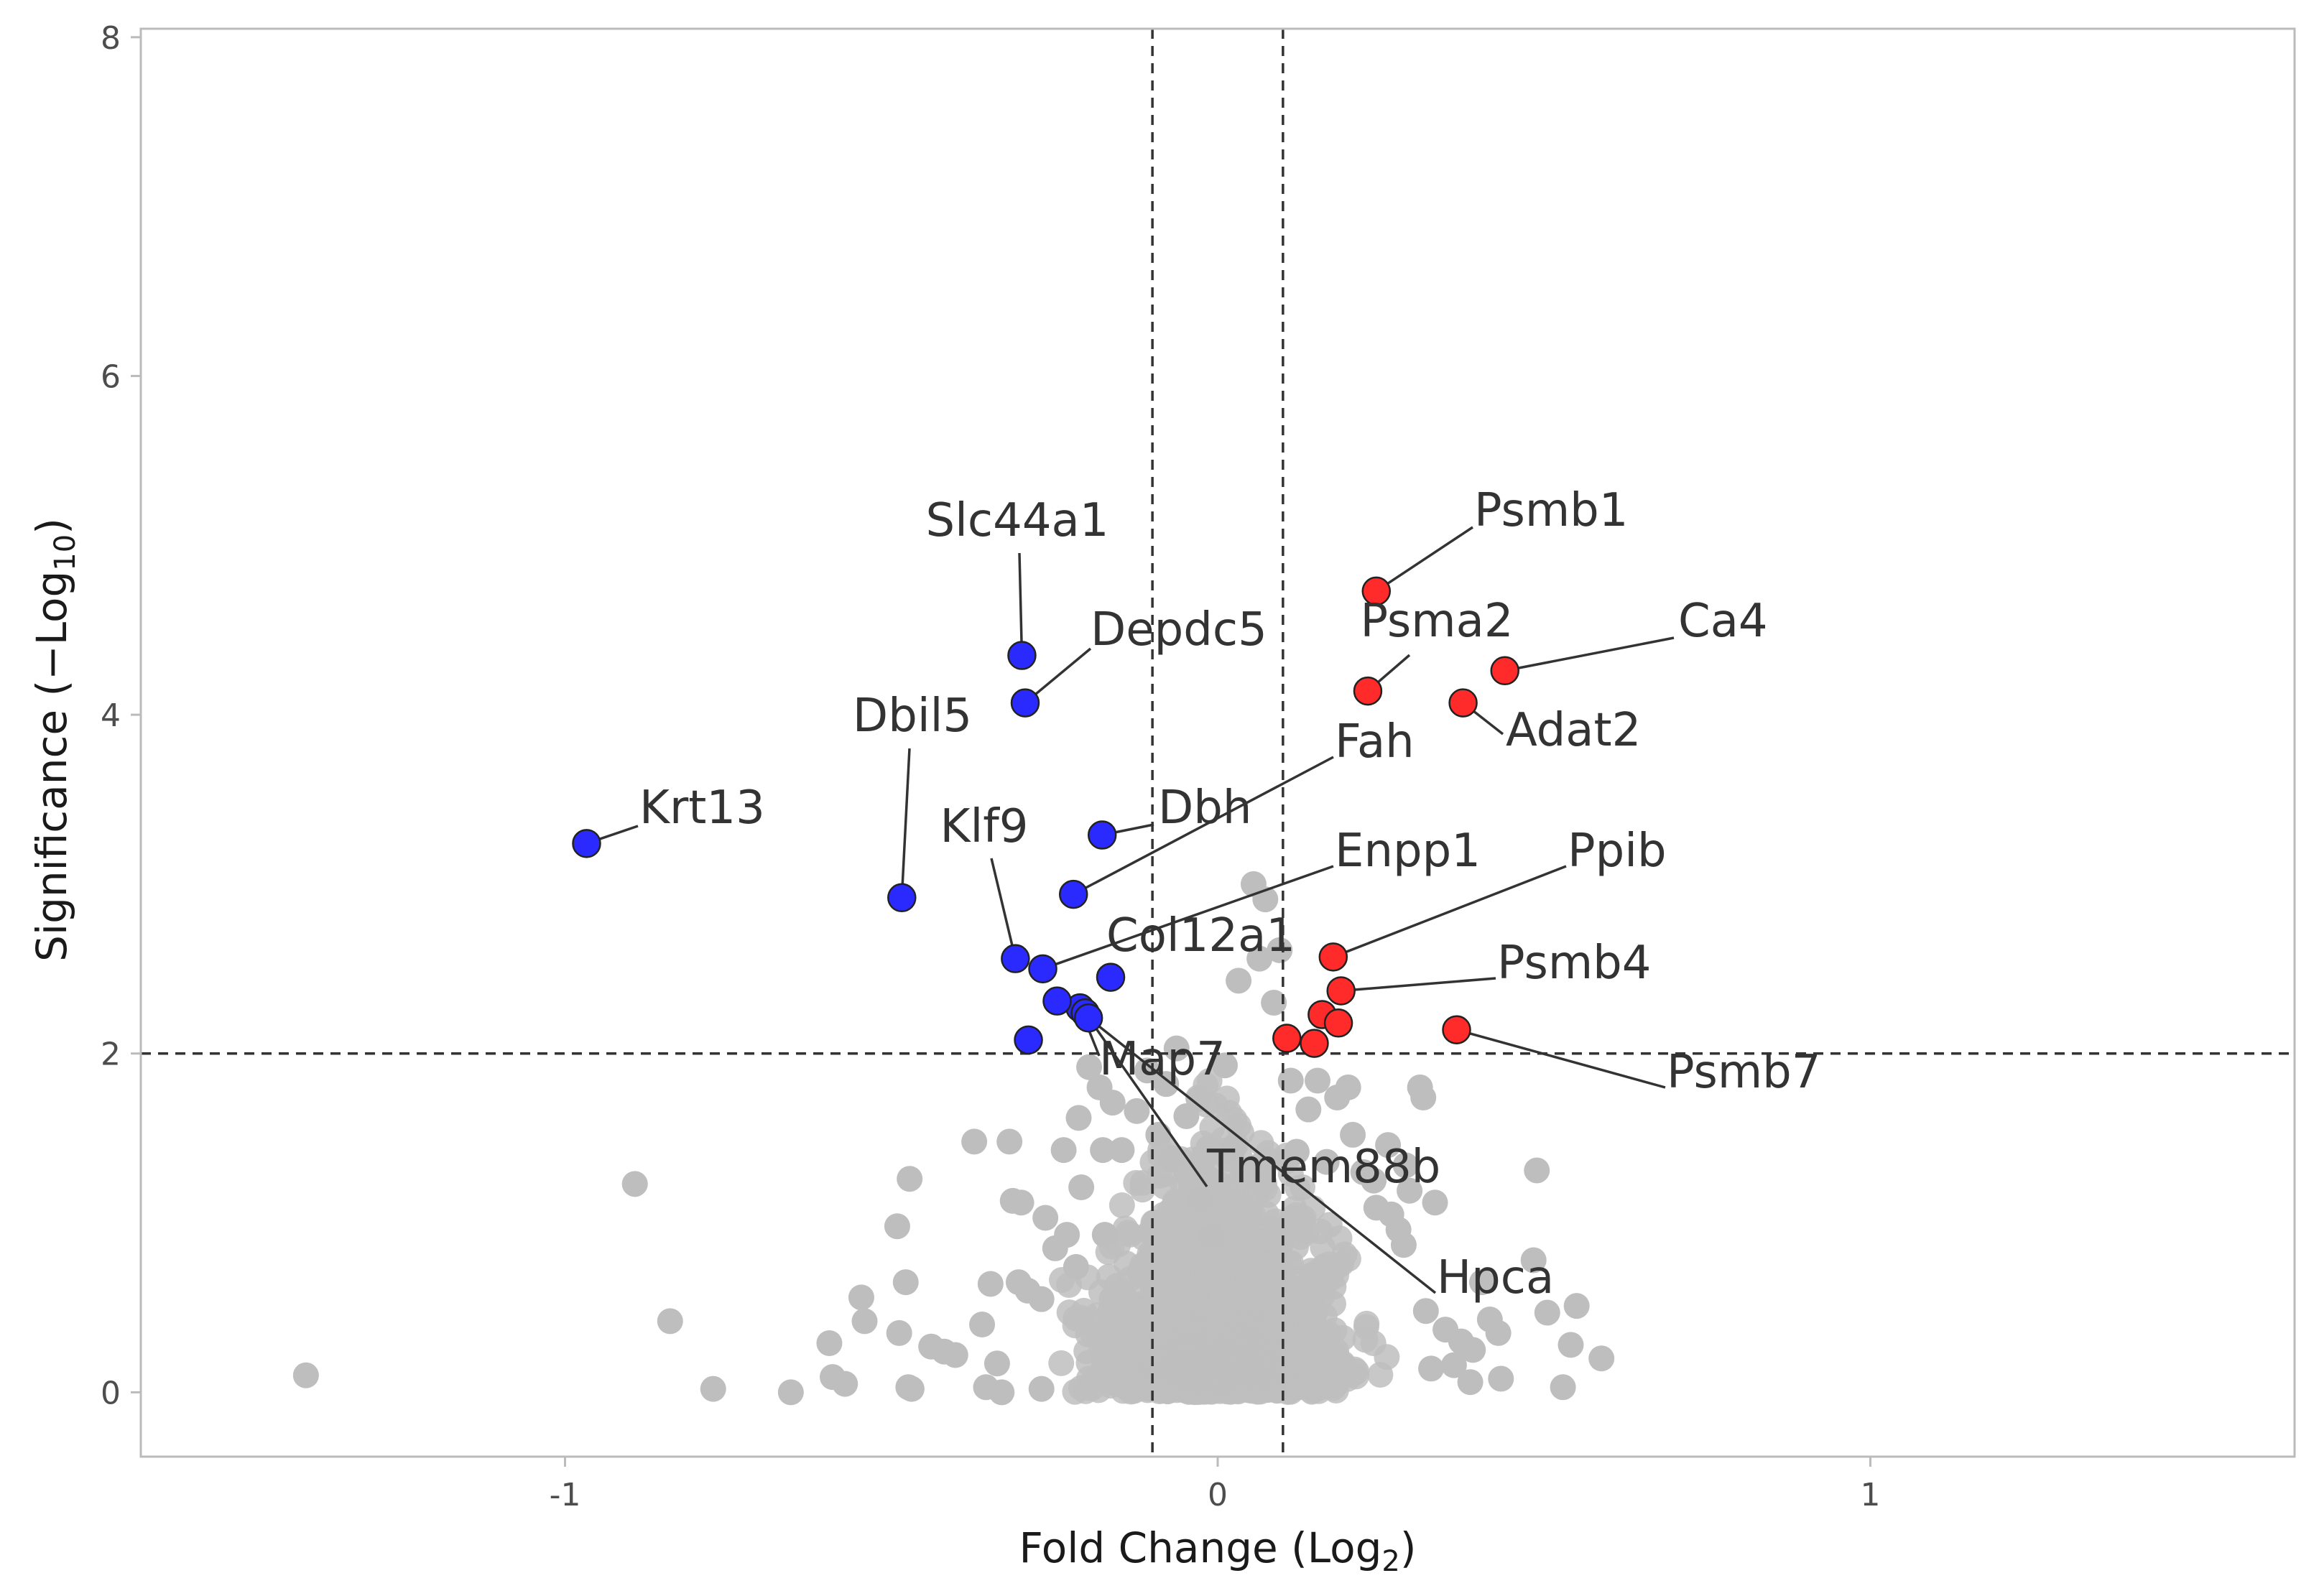 The width and height of the screenshot is (2319, 1596). I want to click on gene-label-dbh: Dbh, so click(1204, 808).